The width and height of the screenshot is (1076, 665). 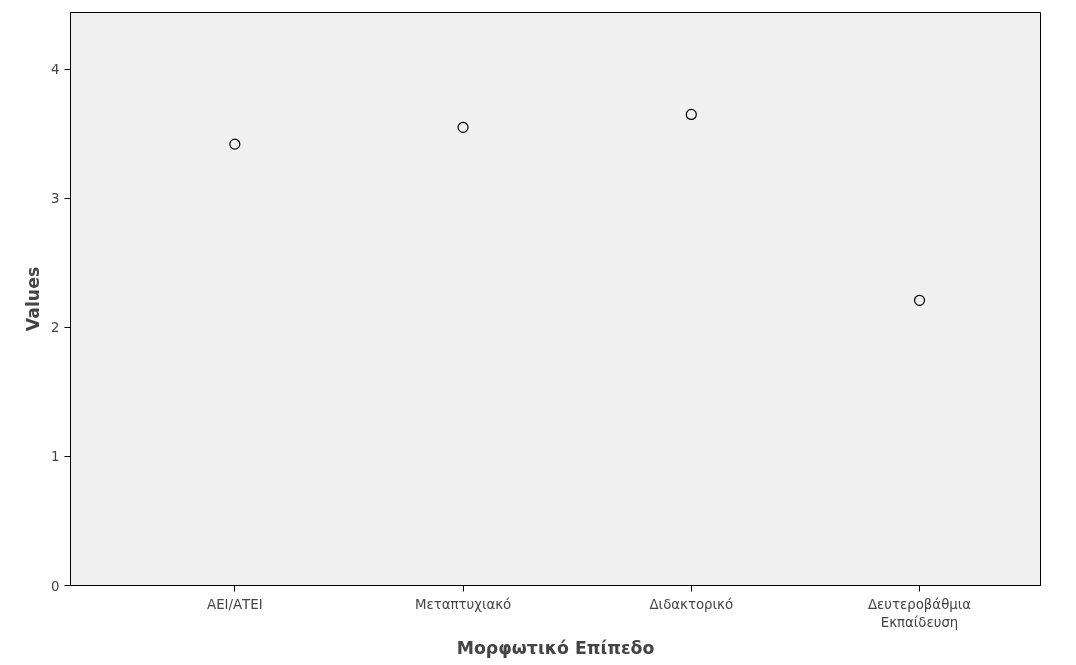 What do you see at coordinates (55, 70) in the screenshot?
I see `y-tick-label: 4` at bounding box center [55, 70].